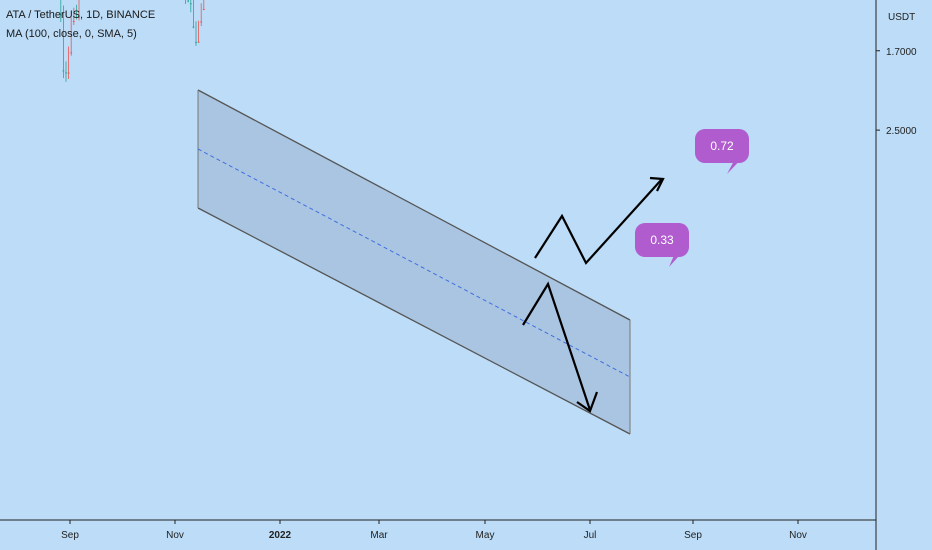 The width and height of the screenshot is (932, 550). Describe the element at coordinates (657, 184) in the screenshot. I see `bullish-arrow-head` at that location.